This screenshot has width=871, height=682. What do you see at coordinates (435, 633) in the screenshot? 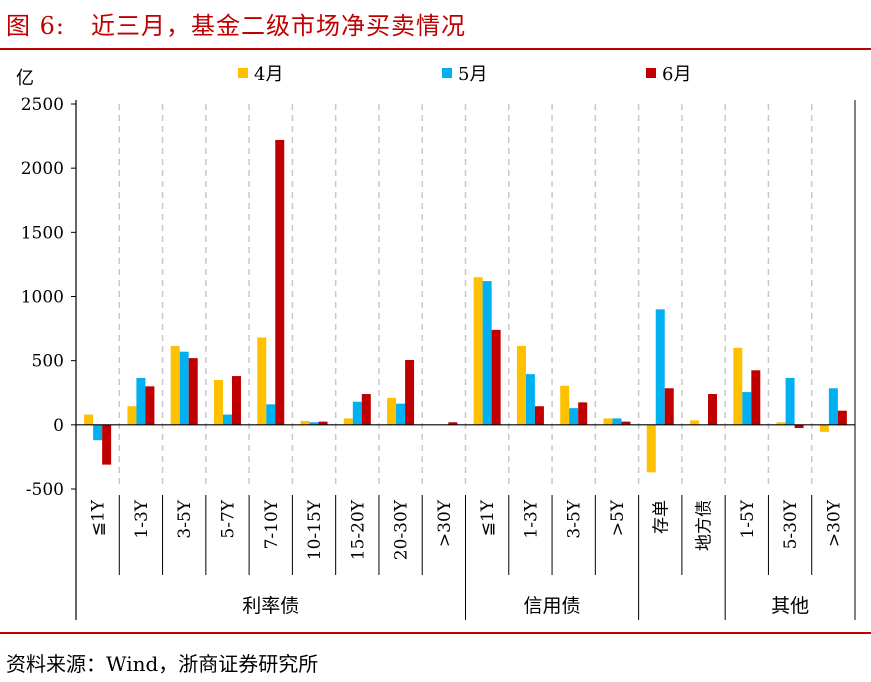
I see `source-rule` at bounding box center [435, 633].